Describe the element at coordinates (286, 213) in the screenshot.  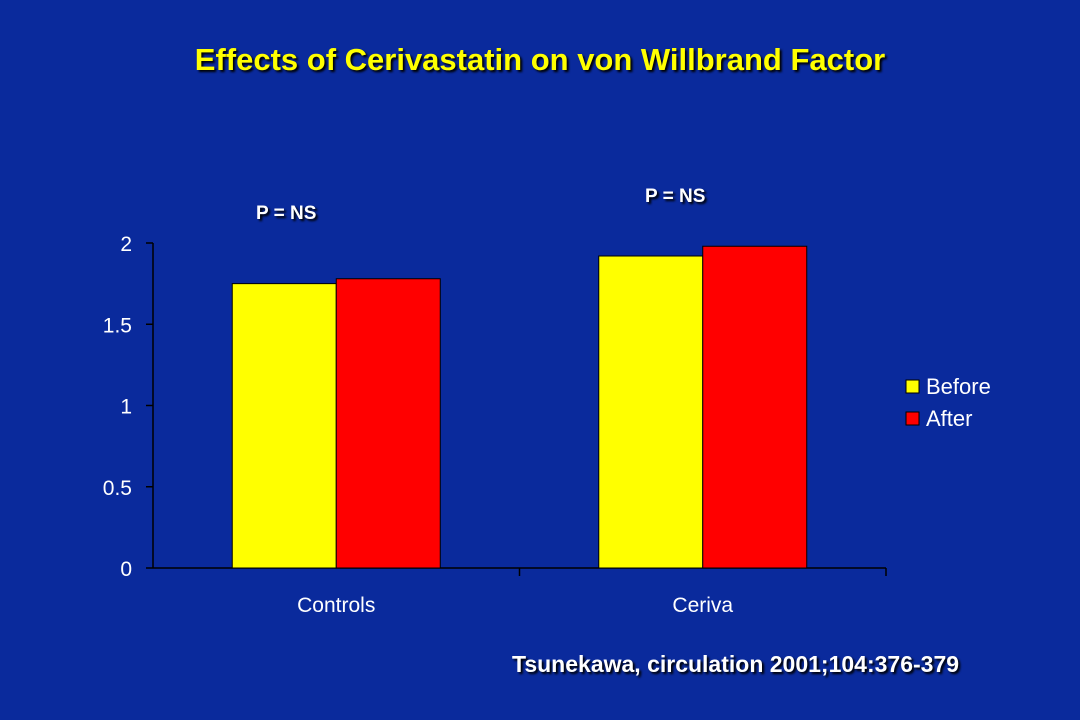
I see `p-value-annotation-controls: P = NS` at that location.